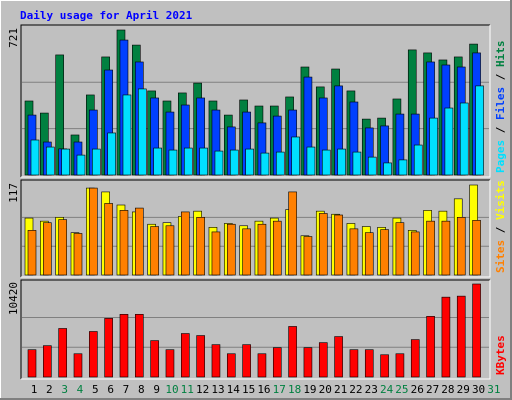 Image resolution: width=512 pixels, height=400 pixels. I want to click on legend-entry: KBytes, so click(500, 355).